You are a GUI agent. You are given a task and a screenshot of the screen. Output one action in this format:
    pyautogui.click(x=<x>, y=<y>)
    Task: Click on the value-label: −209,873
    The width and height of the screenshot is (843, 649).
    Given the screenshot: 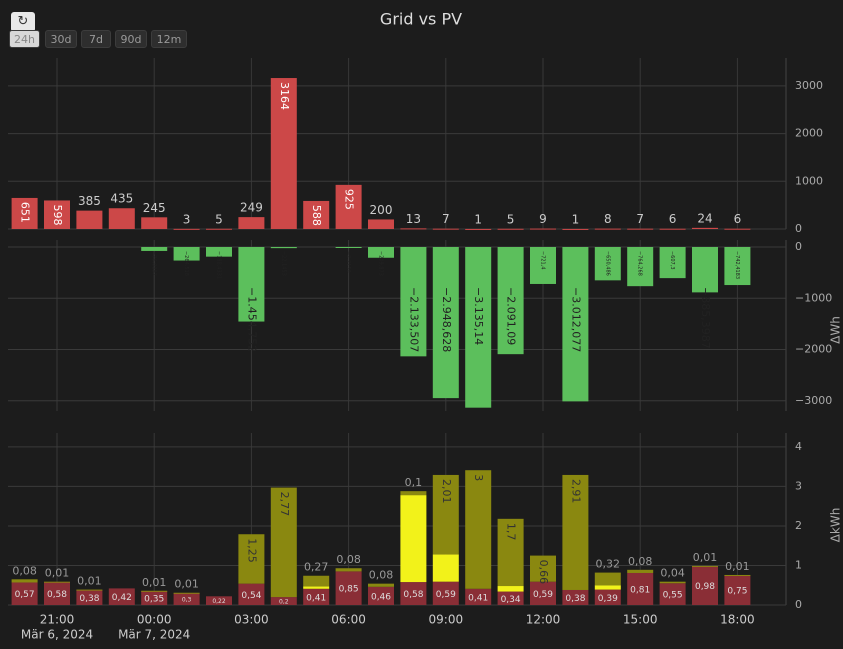 What is the action you would take?
    pyautogui.click(x=381, y=263)
    